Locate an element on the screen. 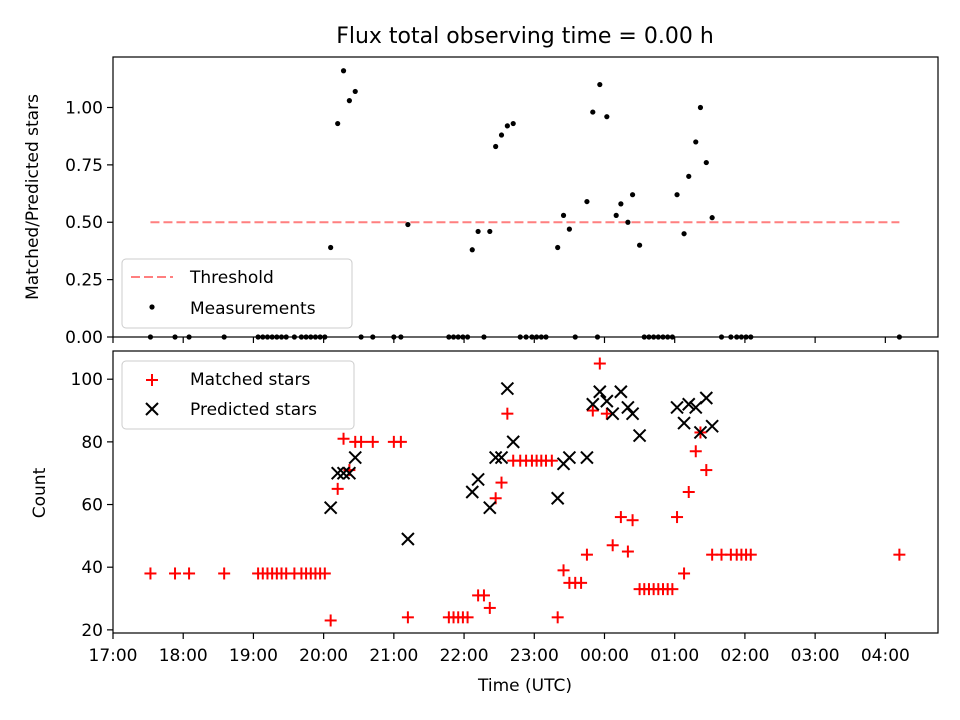 This screenshot has height=720, width=960. x-axis-label: Time (UTC) is located at coordinates (524, 686).